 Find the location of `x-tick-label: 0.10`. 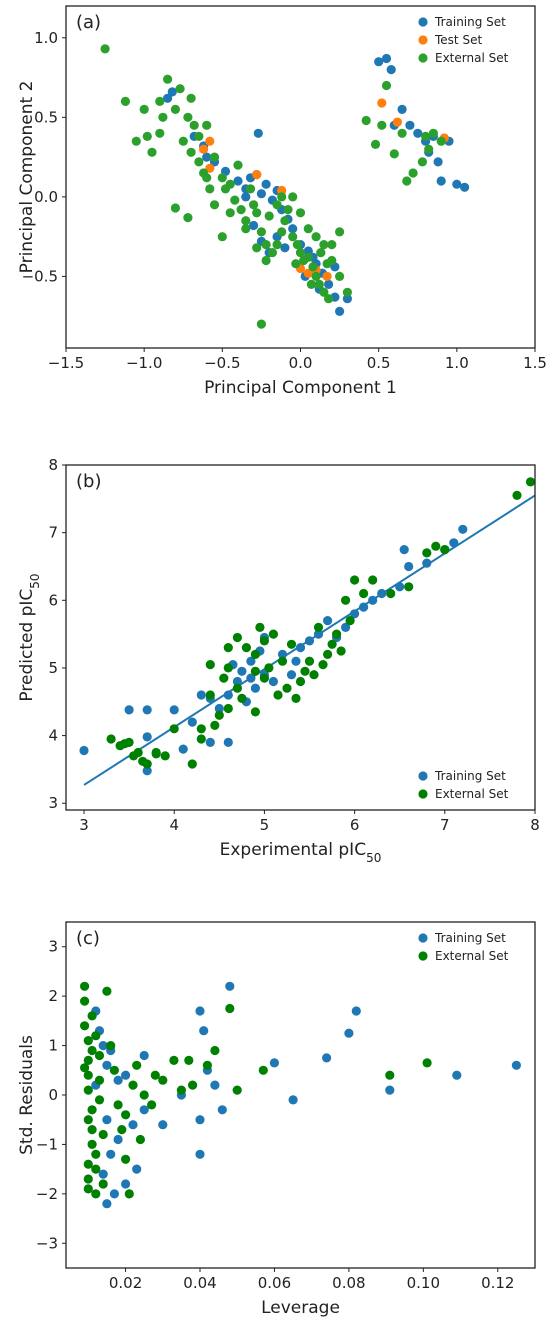

x-tick-label: 0.10 is located at coordinates (423, 1283).